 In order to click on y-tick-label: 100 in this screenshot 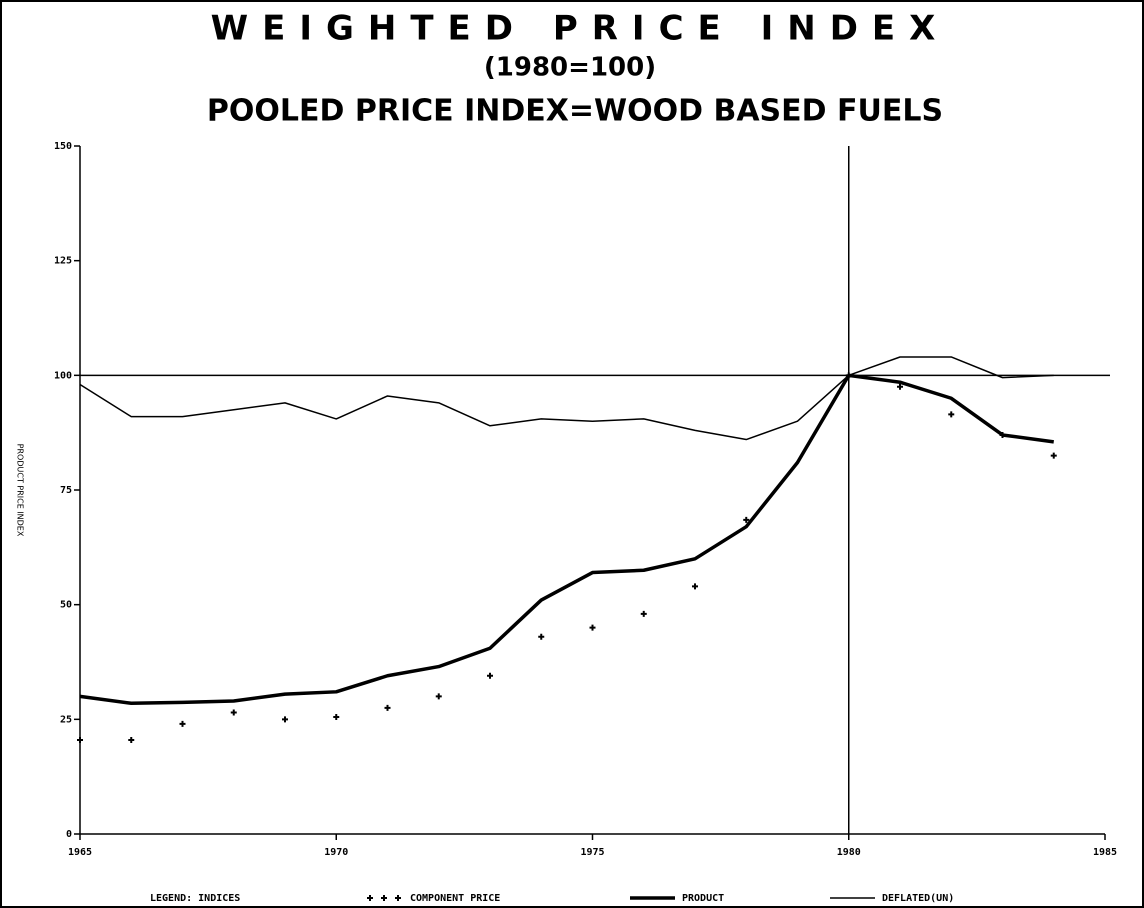, I will do `click(63, 375)`.